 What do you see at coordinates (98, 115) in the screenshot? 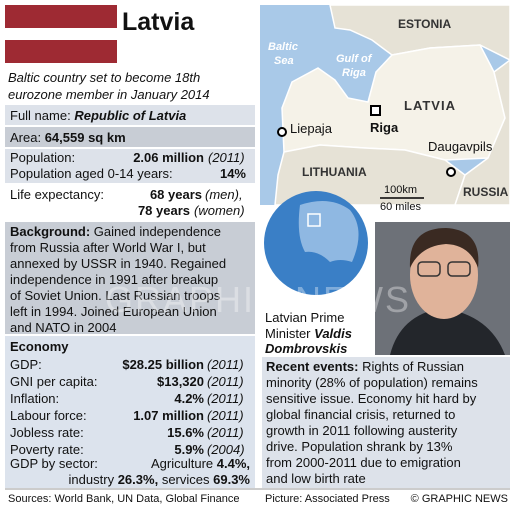
I see `fact: Full name: Republic of Latvia` at bounding box center [98, 115].